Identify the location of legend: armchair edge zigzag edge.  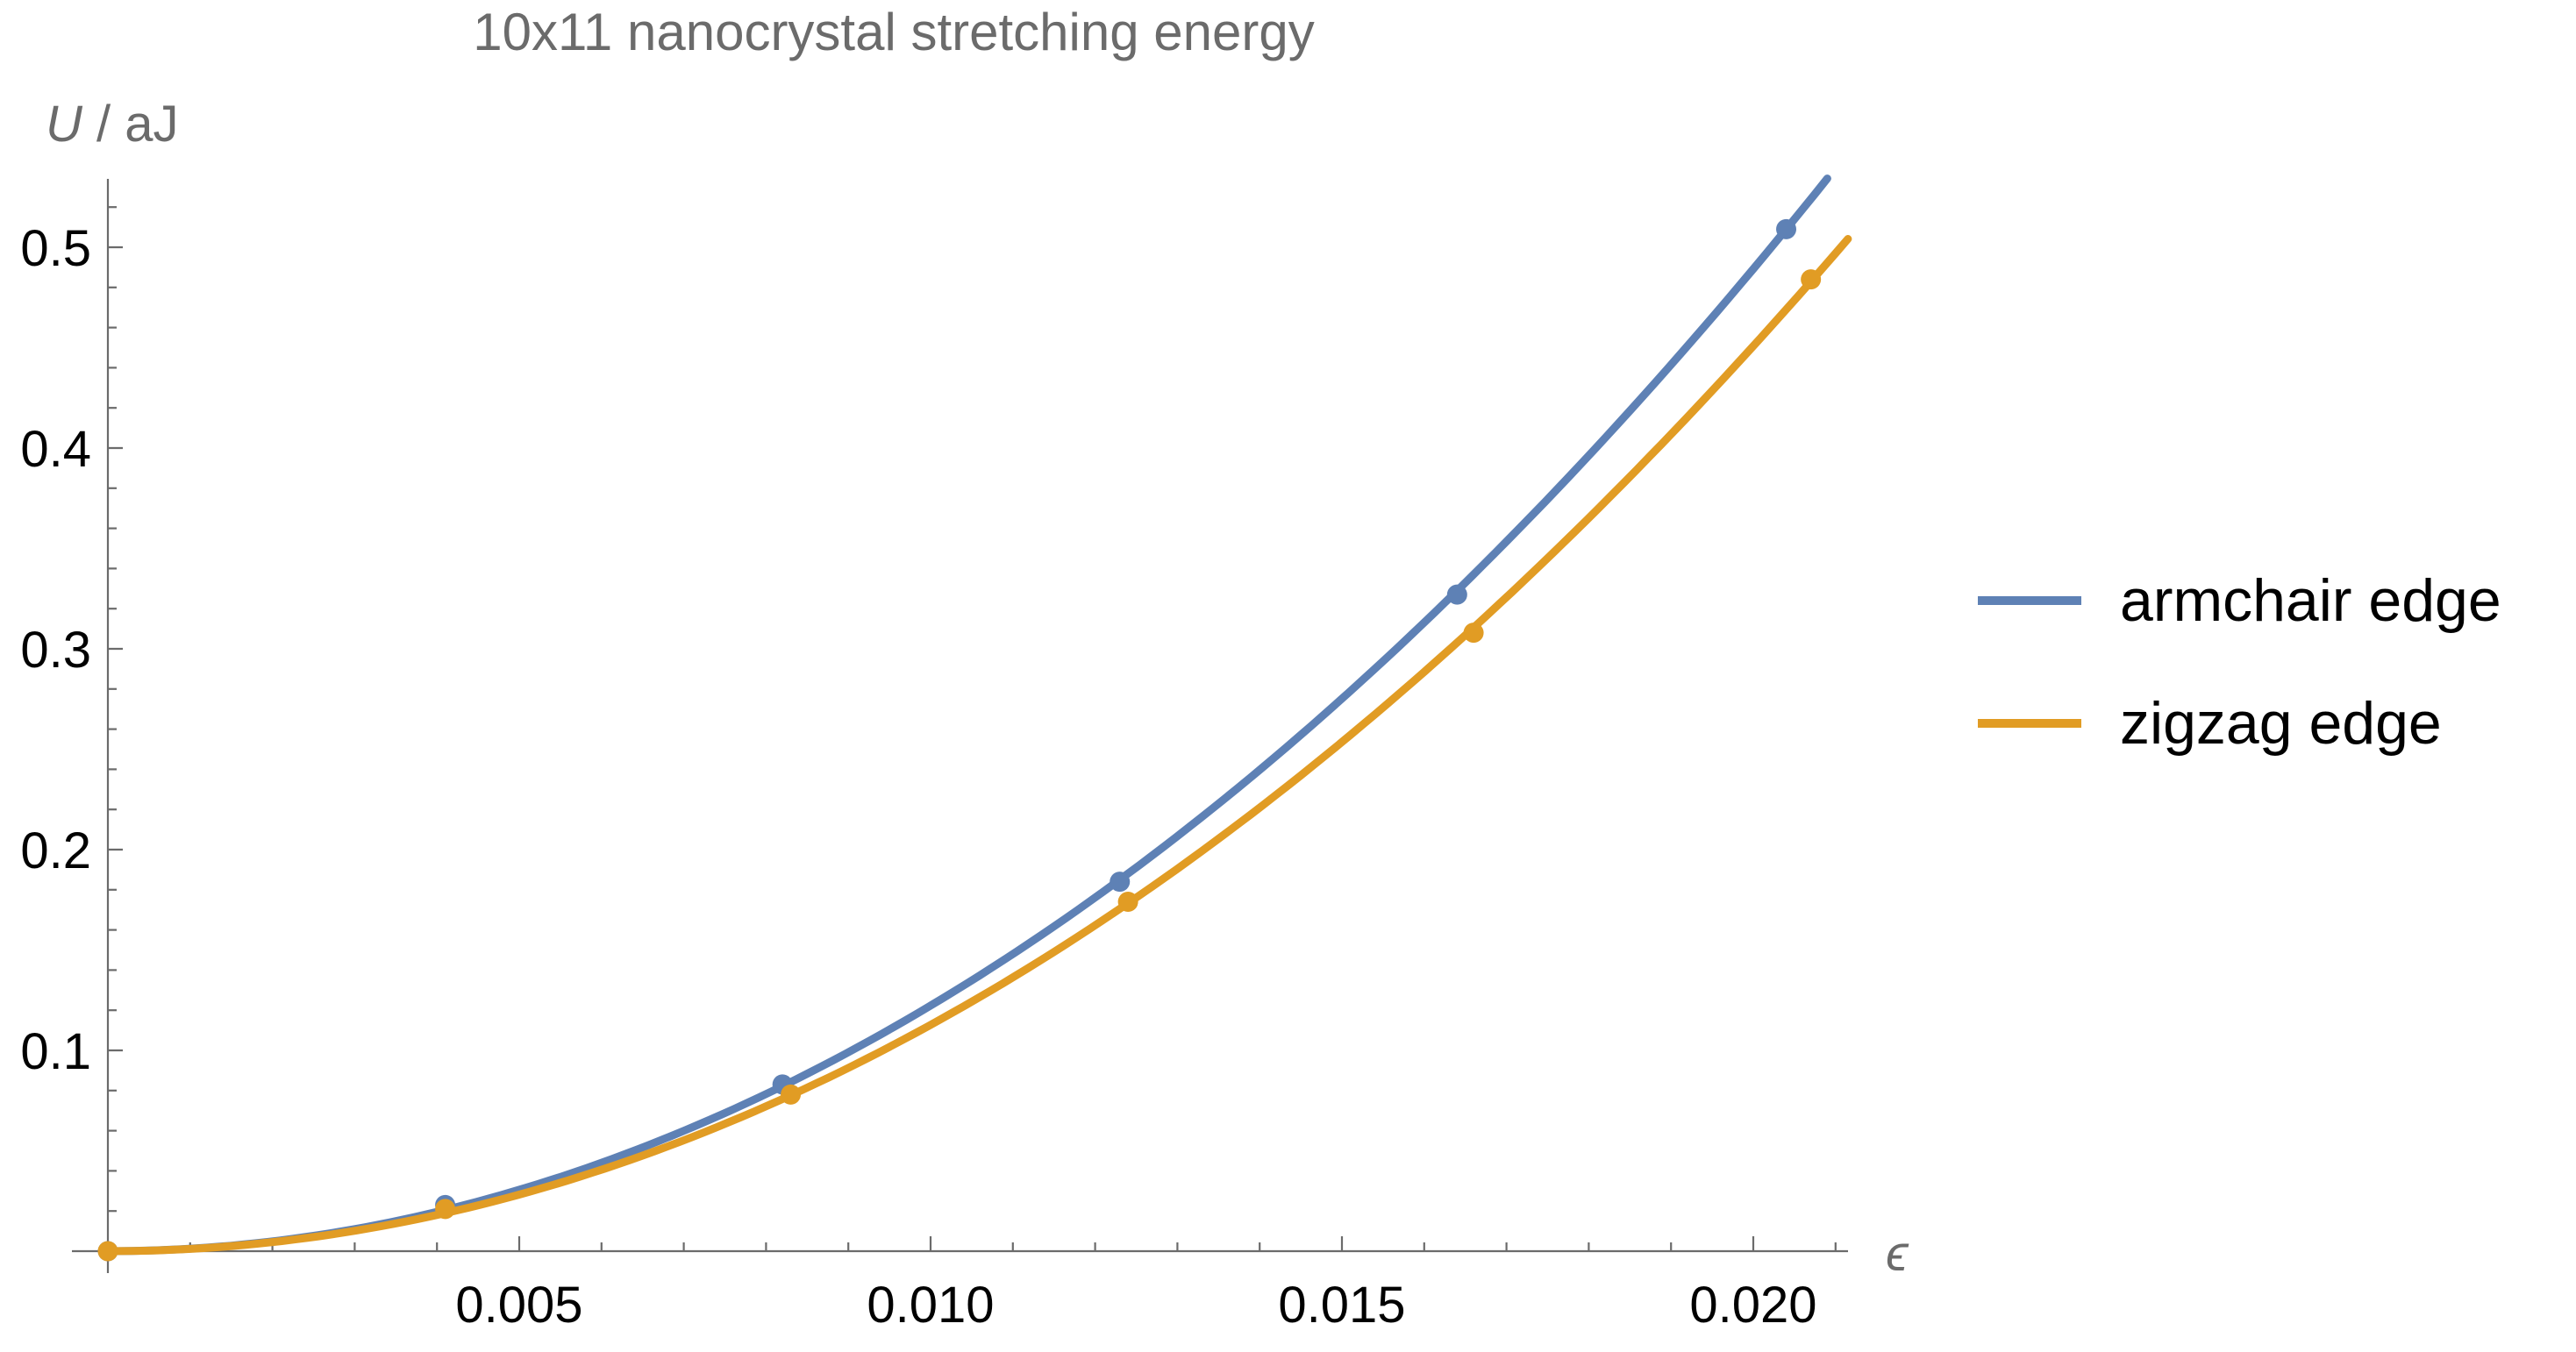
(2239, 662).